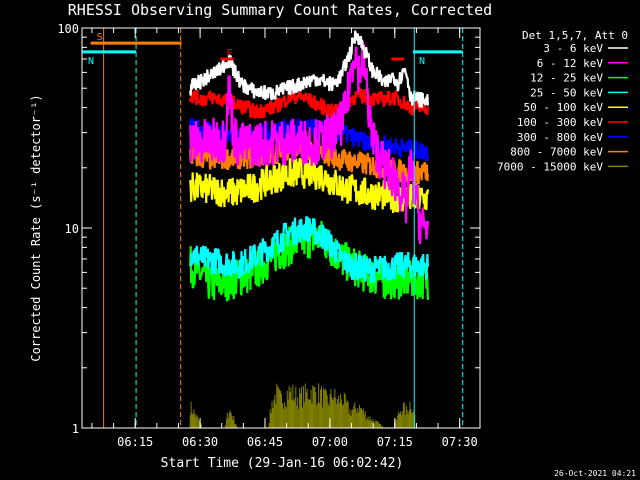 Image resolution: width=640 pixels, height=480 pixels. I want to click on interval-label: S, so click(100, 37).